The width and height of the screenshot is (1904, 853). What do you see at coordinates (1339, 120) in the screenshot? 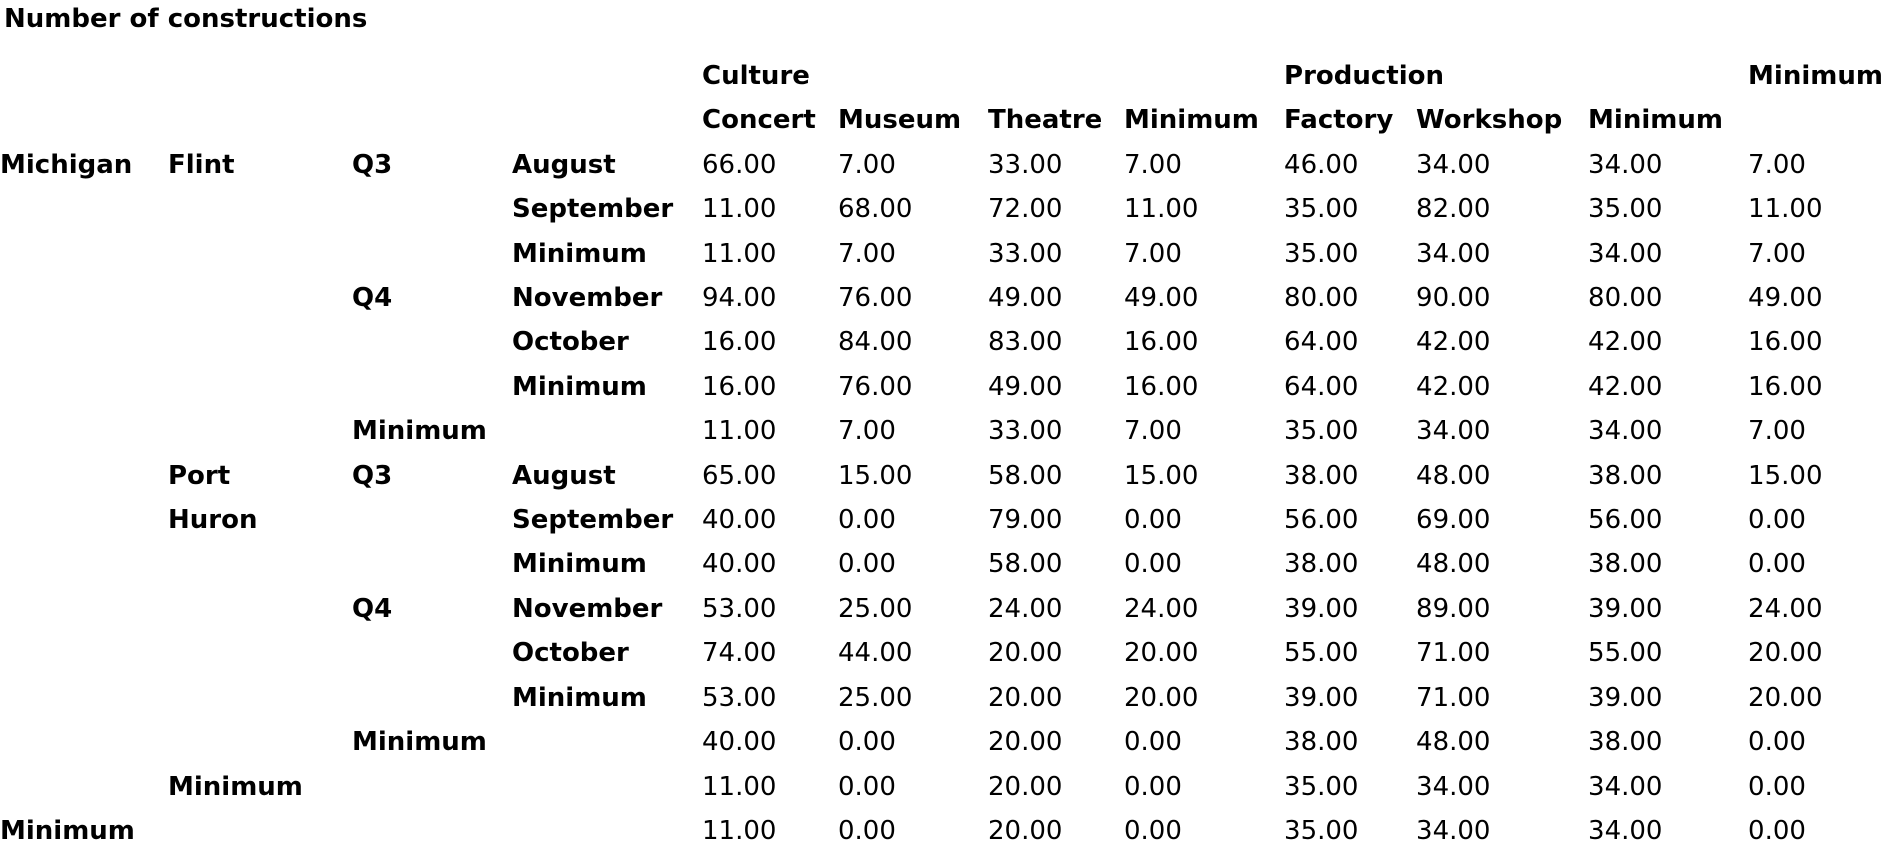
I see `col-header-factory: Factory` at bounding box center [1339, 120].